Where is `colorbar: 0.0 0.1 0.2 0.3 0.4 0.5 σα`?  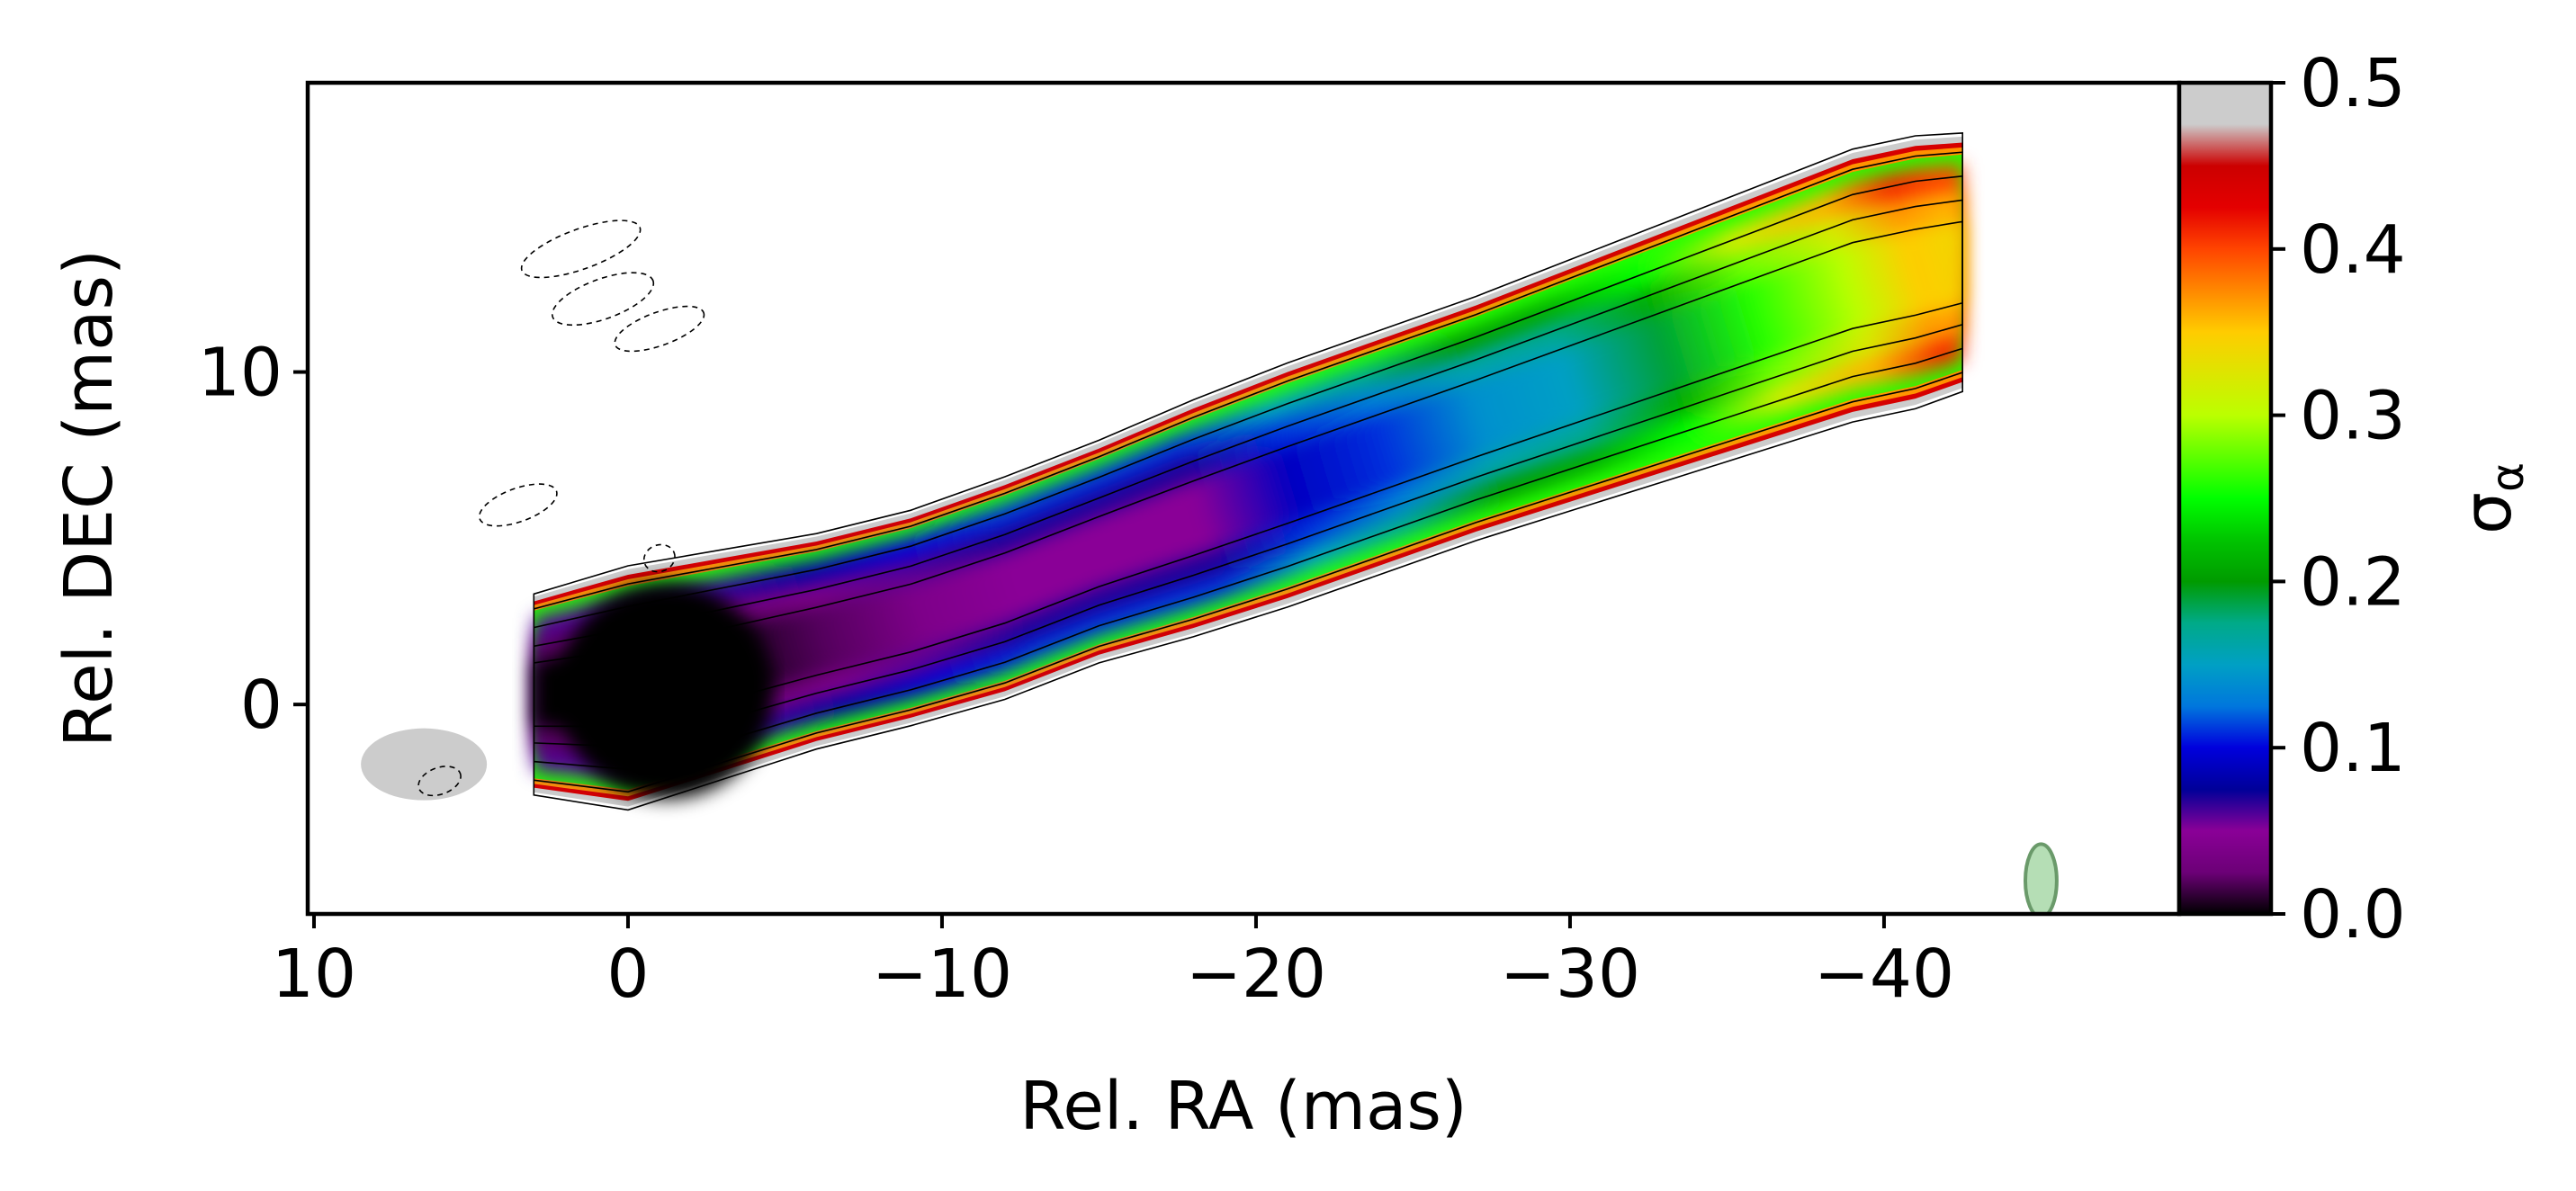
colorbar: 0.0 0.1 0.2 0.3 0.4 0.5 σα is located at coordinates (2356, 500).